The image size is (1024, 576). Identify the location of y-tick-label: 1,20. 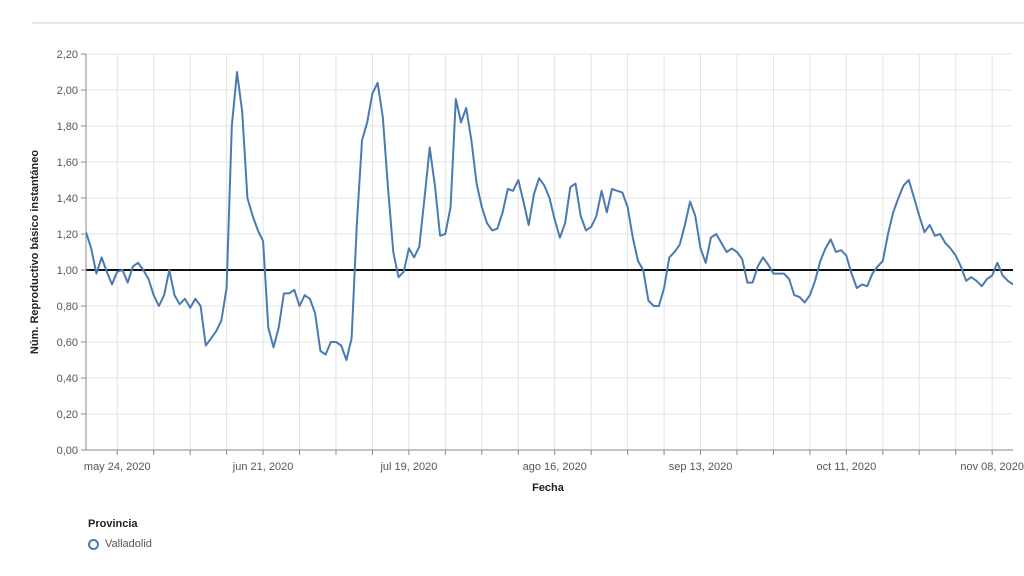
(67, 235).